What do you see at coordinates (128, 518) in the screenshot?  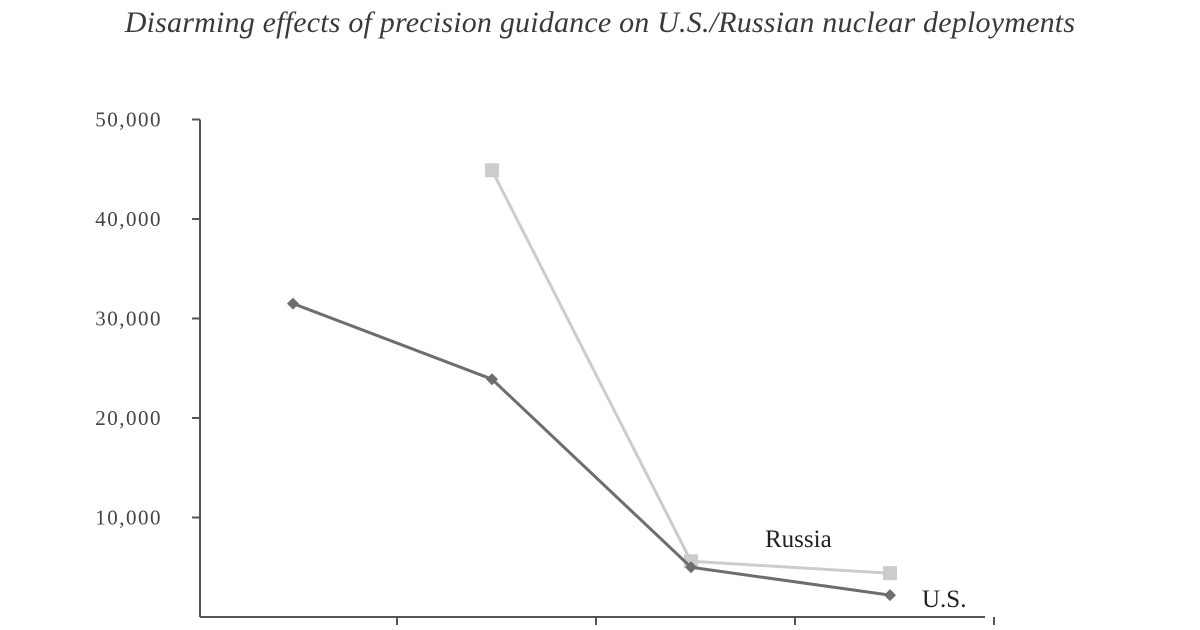 I see `y-tick-label: 10,000` at bounding box center [128, 518].